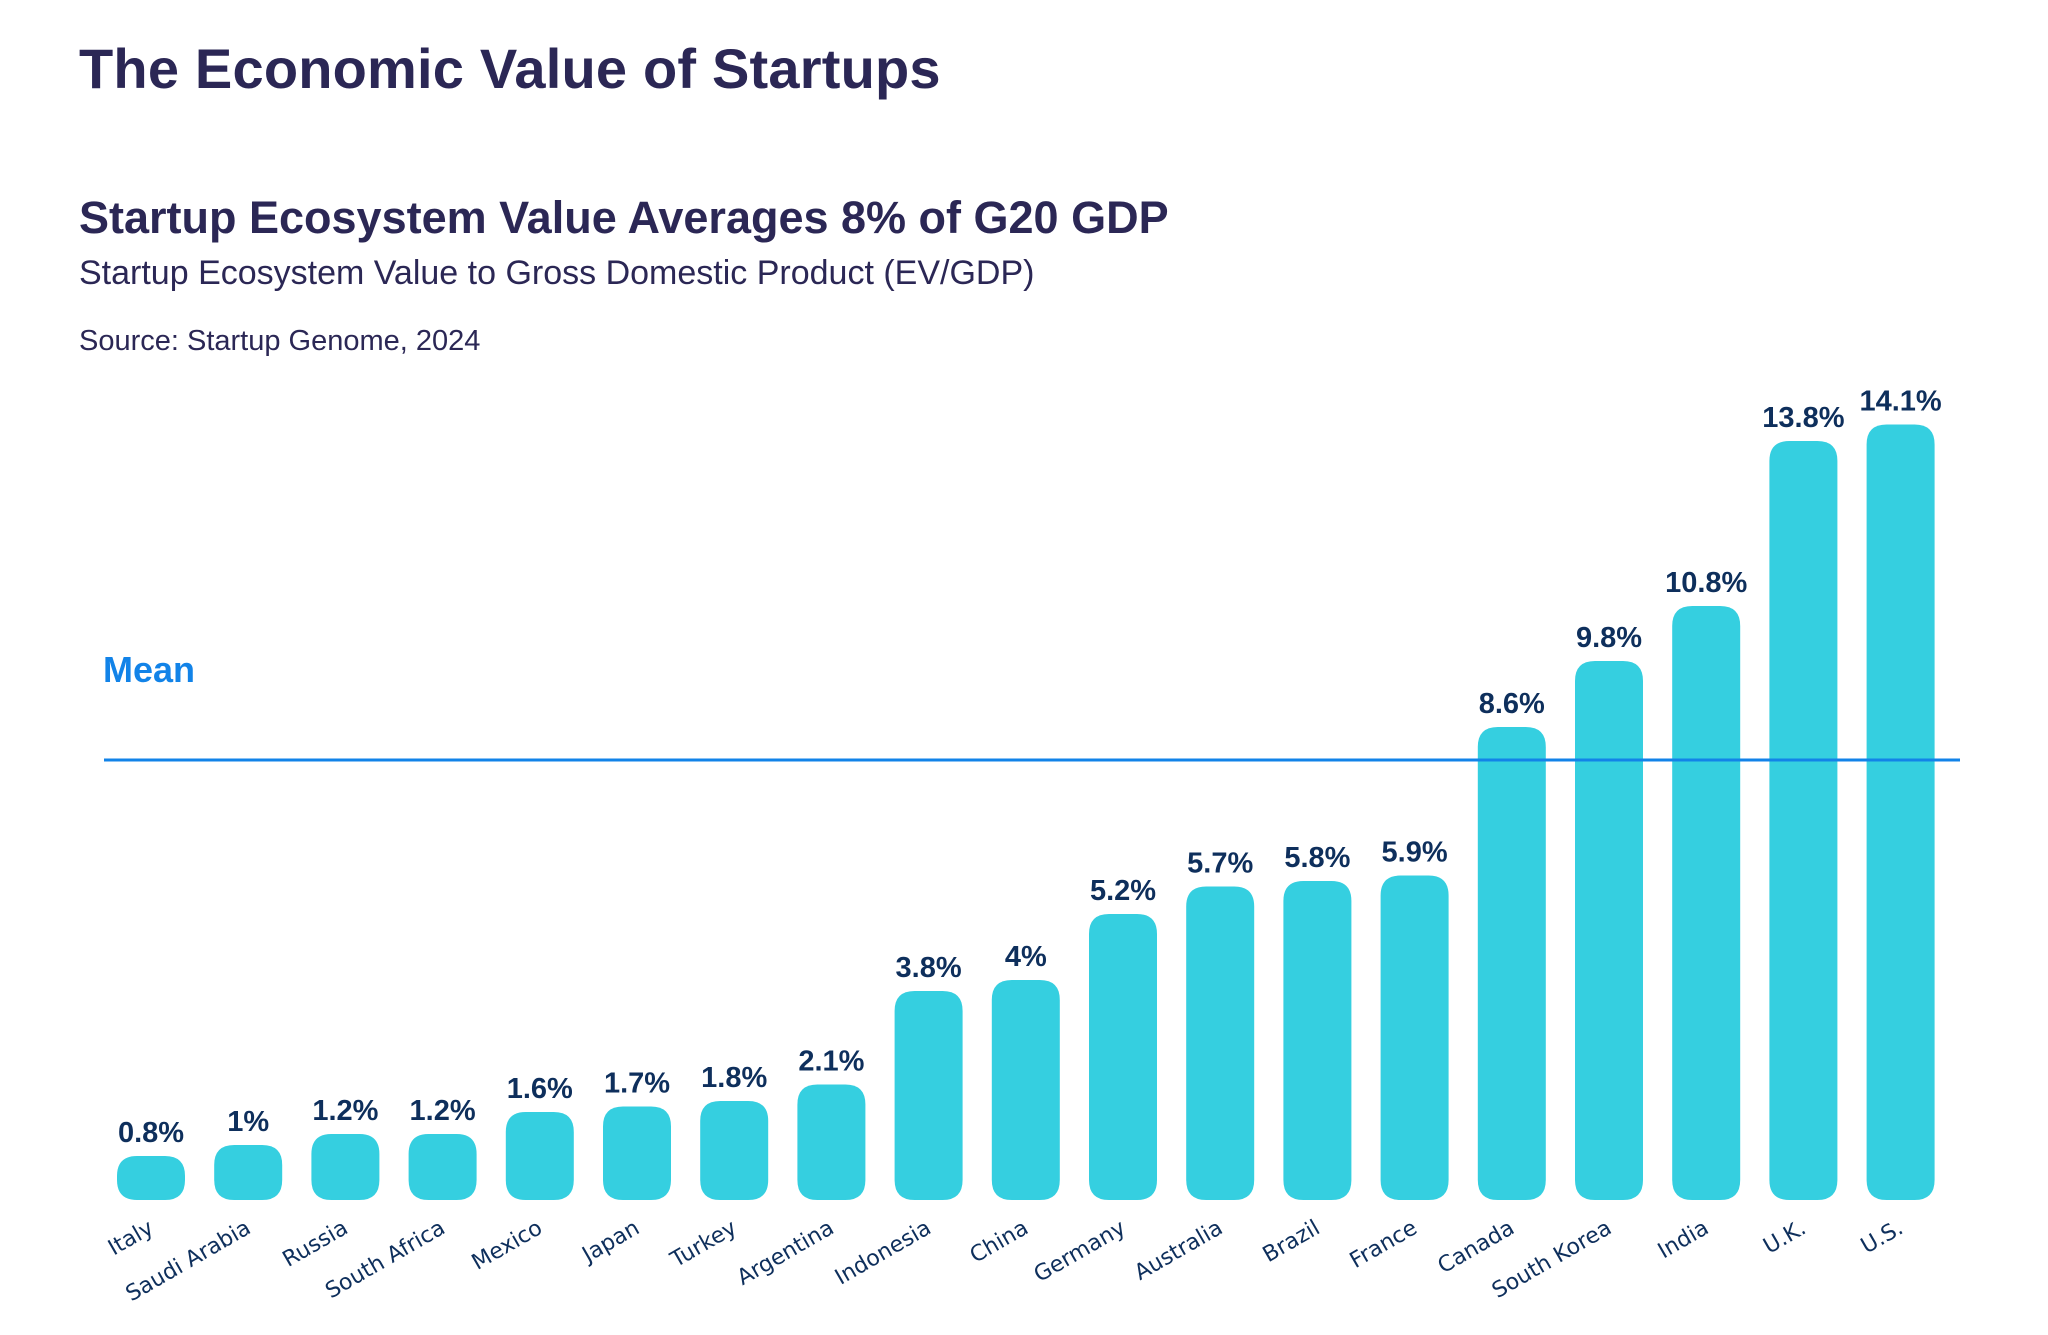 The width and height of the screenshot is (2048, 1335). Describe the element at coordinates (1178, 1251) in the screenshot. I see `category-label-australia: Australia` at that location.